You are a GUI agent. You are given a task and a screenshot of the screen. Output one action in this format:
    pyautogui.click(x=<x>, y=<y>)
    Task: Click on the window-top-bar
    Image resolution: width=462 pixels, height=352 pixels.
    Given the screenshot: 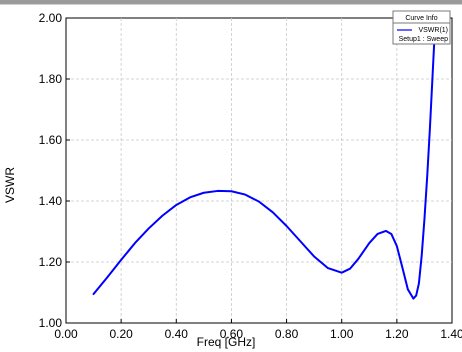 What is the action you would take?
    pyautogui.click(x=231, y=2)
    